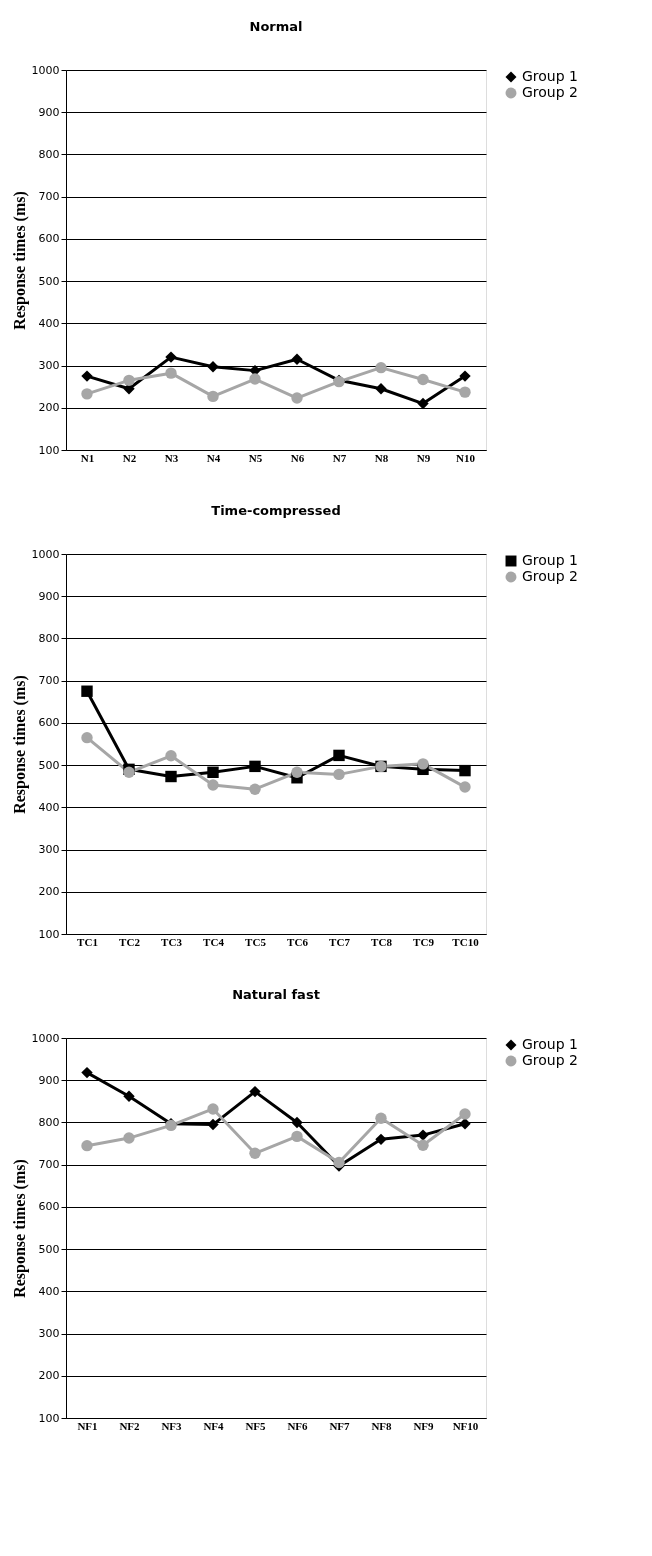 The width and height of the screenshot is (652, 1556). What do you see at coordinates (466, 941) in the screenshot?
I see `x-tick-label: TC10` at bounding box center [466, 941].